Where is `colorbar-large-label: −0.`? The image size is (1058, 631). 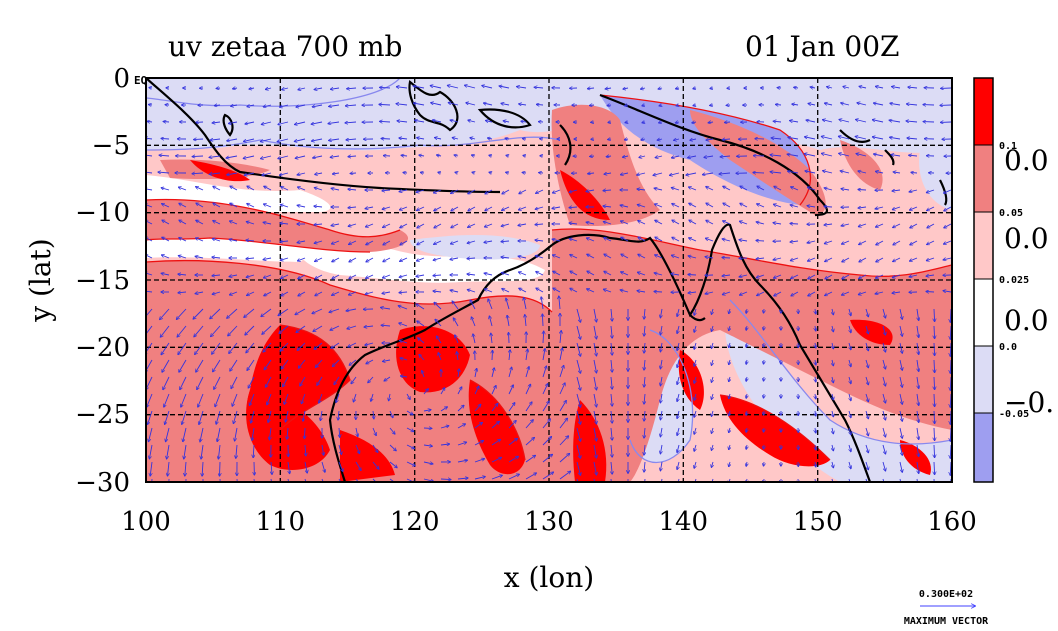 colorbar-large-label: −0. is located at coordinates (1029, 402).